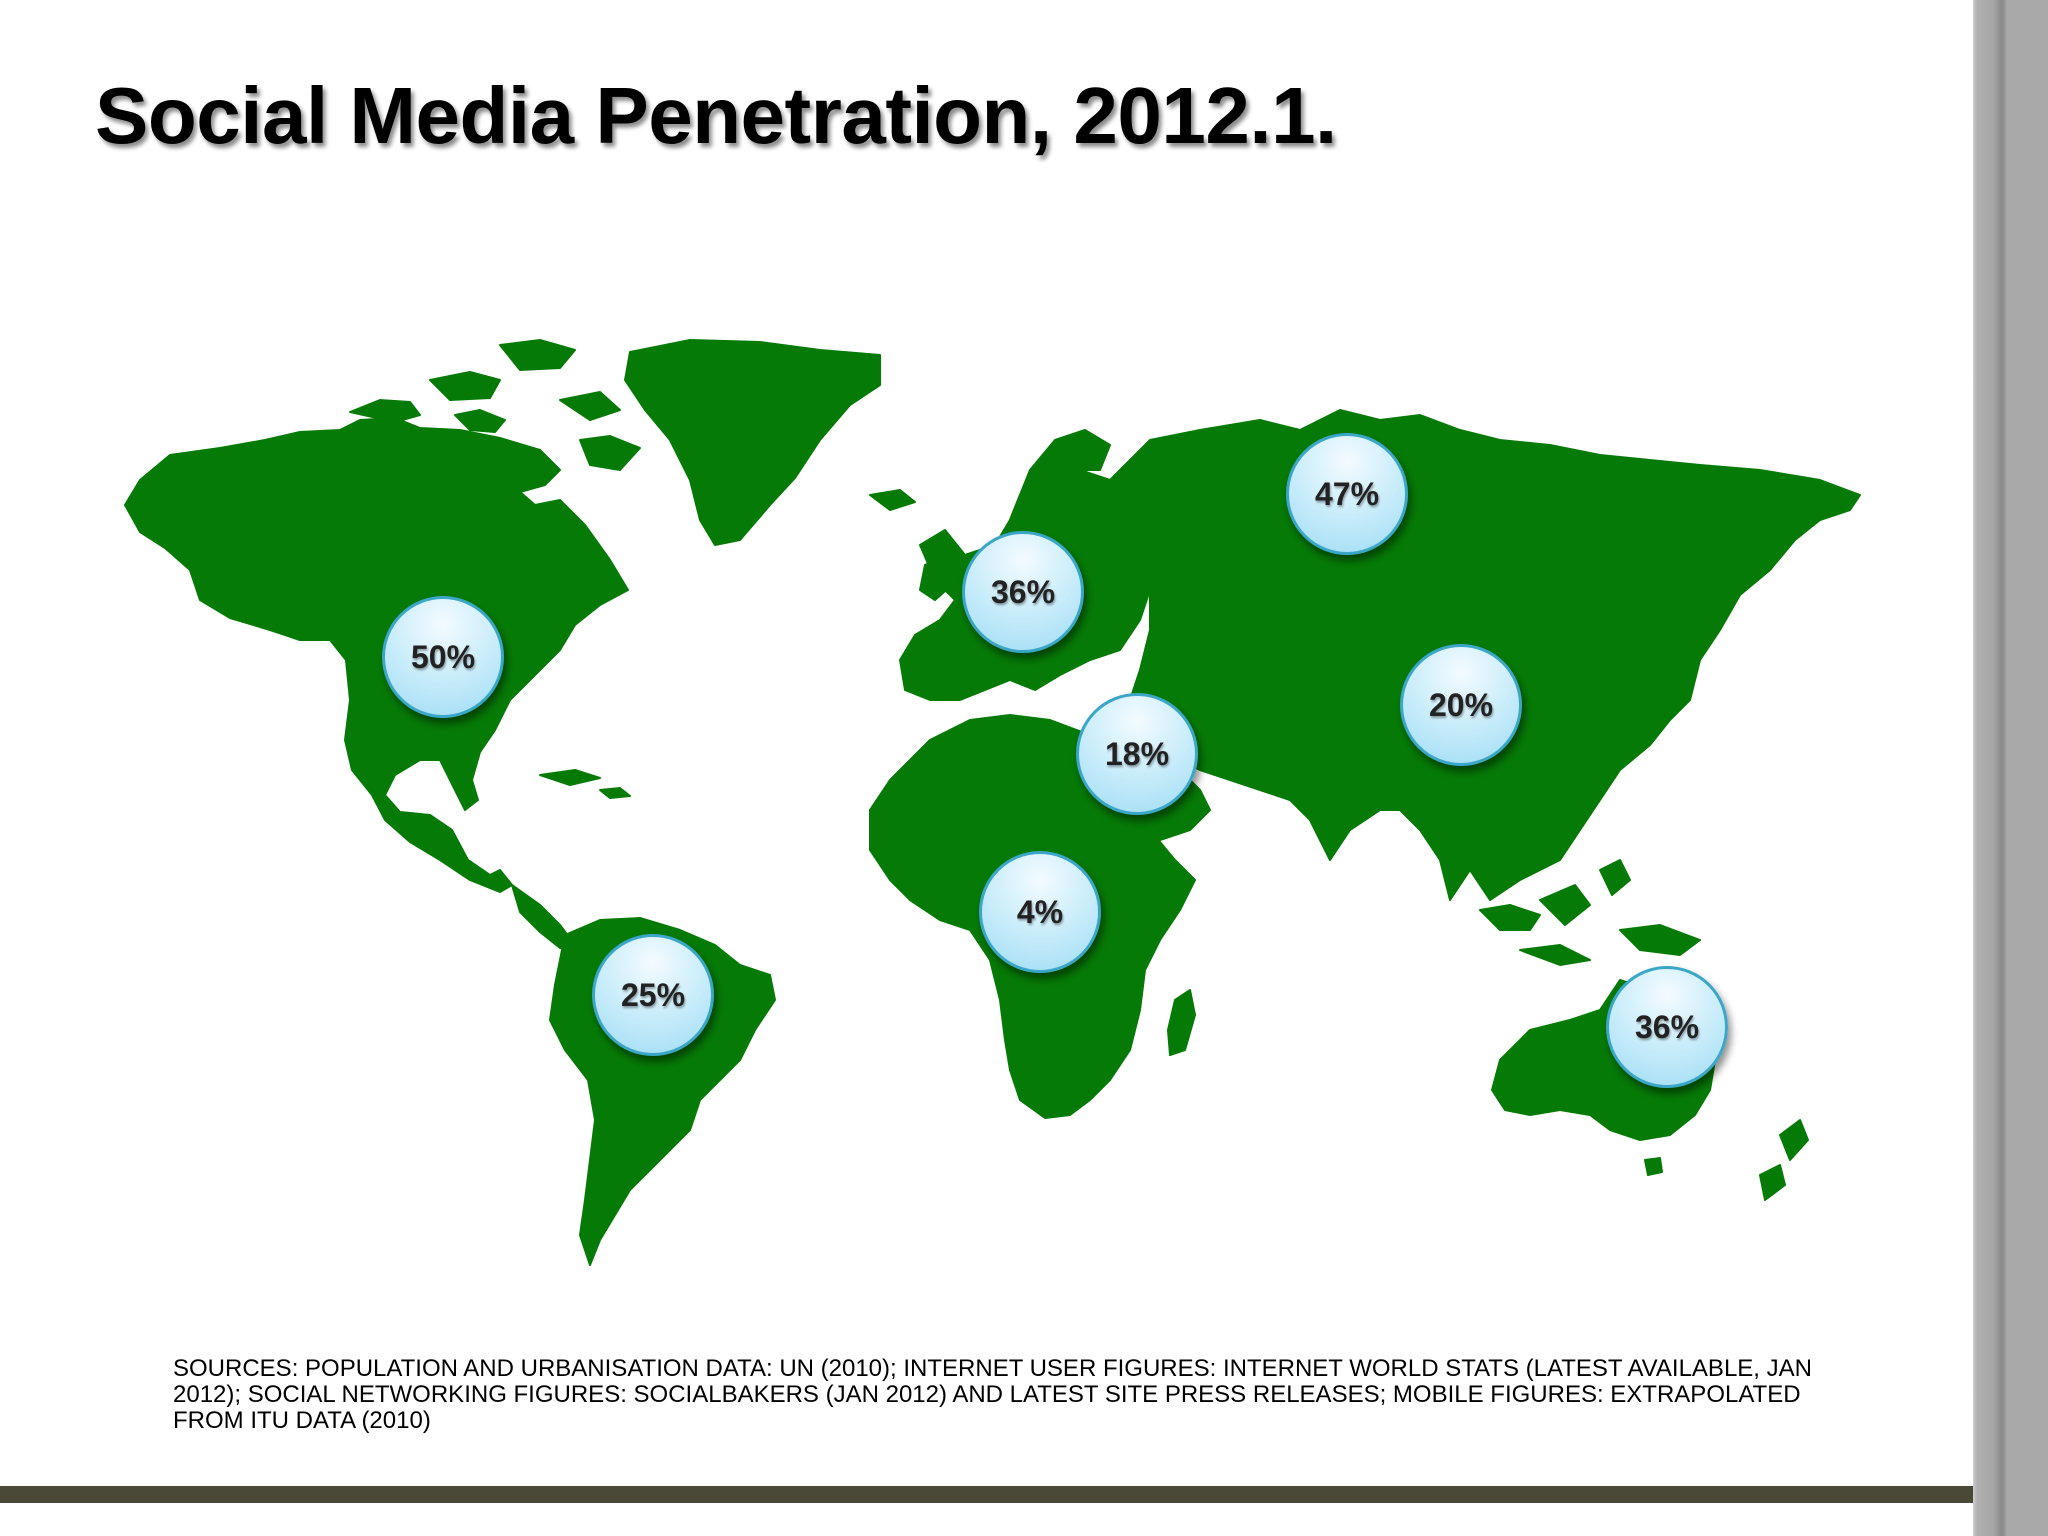 The height and width of the screenshot is (1536, 2048). What do you see at coordinates (376, 655) in the screenshot?
I see `land-north-america` at bounding box center [376, 655].